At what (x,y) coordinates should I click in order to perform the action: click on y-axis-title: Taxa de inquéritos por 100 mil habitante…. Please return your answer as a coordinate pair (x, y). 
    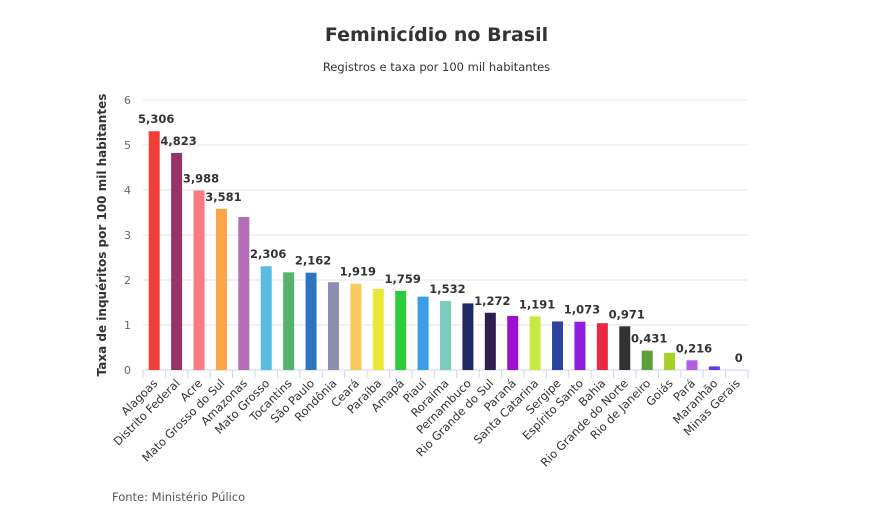
    Looking at the image, I should click on (102, 235).